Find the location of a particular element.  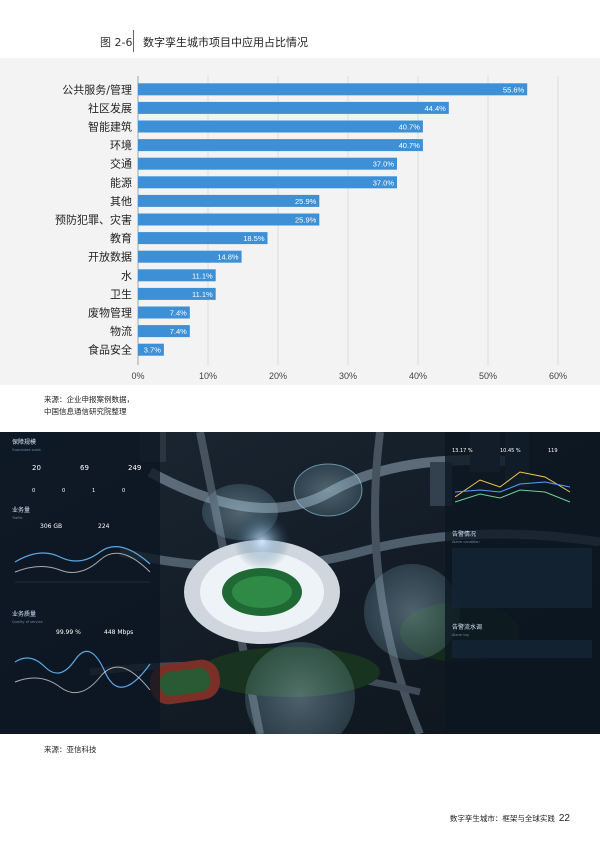

category-label: 卫生 is located at coordinates (121, 294).